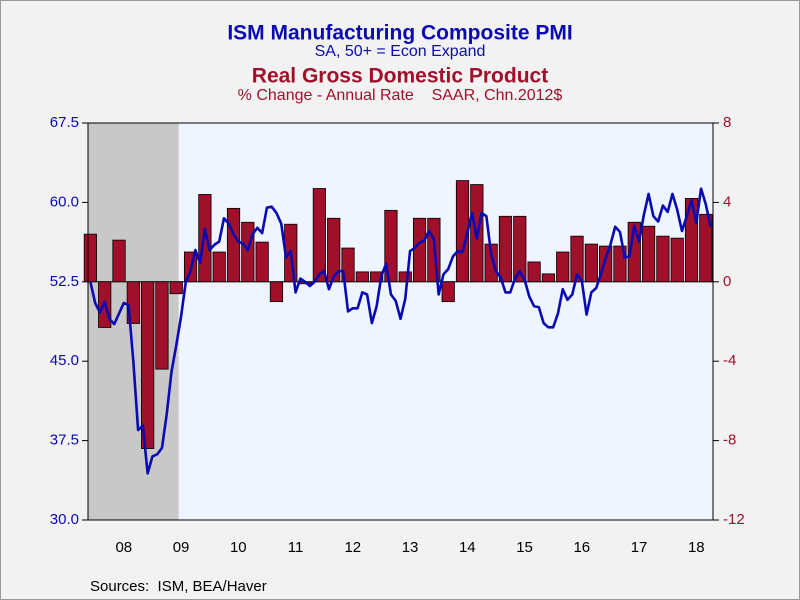 The height and width of the screenshot is (600, 800). What do you see at coordinates (296, 547) in the screenshot?
I see `x-tick-label: 11` at bounding box center [296, 547].